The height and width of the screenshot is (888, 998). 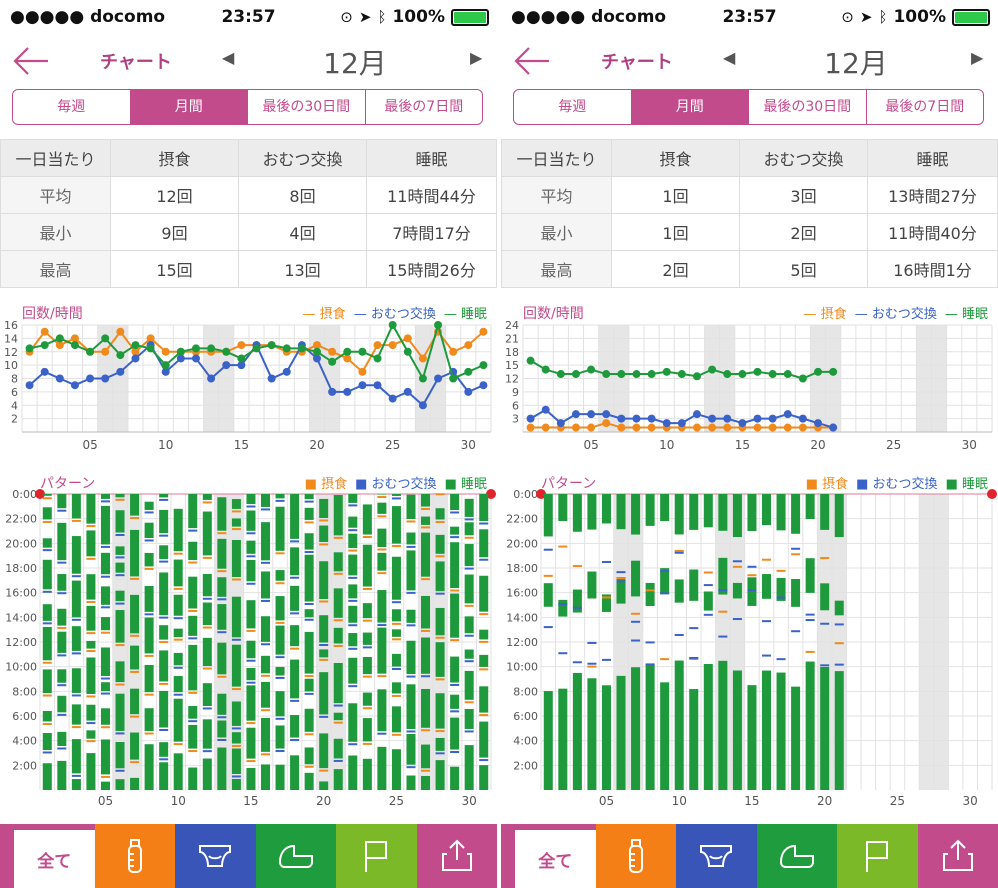 I want to click on nav-bar: チャート ◀ 12月 ▶, so click(x=248, y=61).